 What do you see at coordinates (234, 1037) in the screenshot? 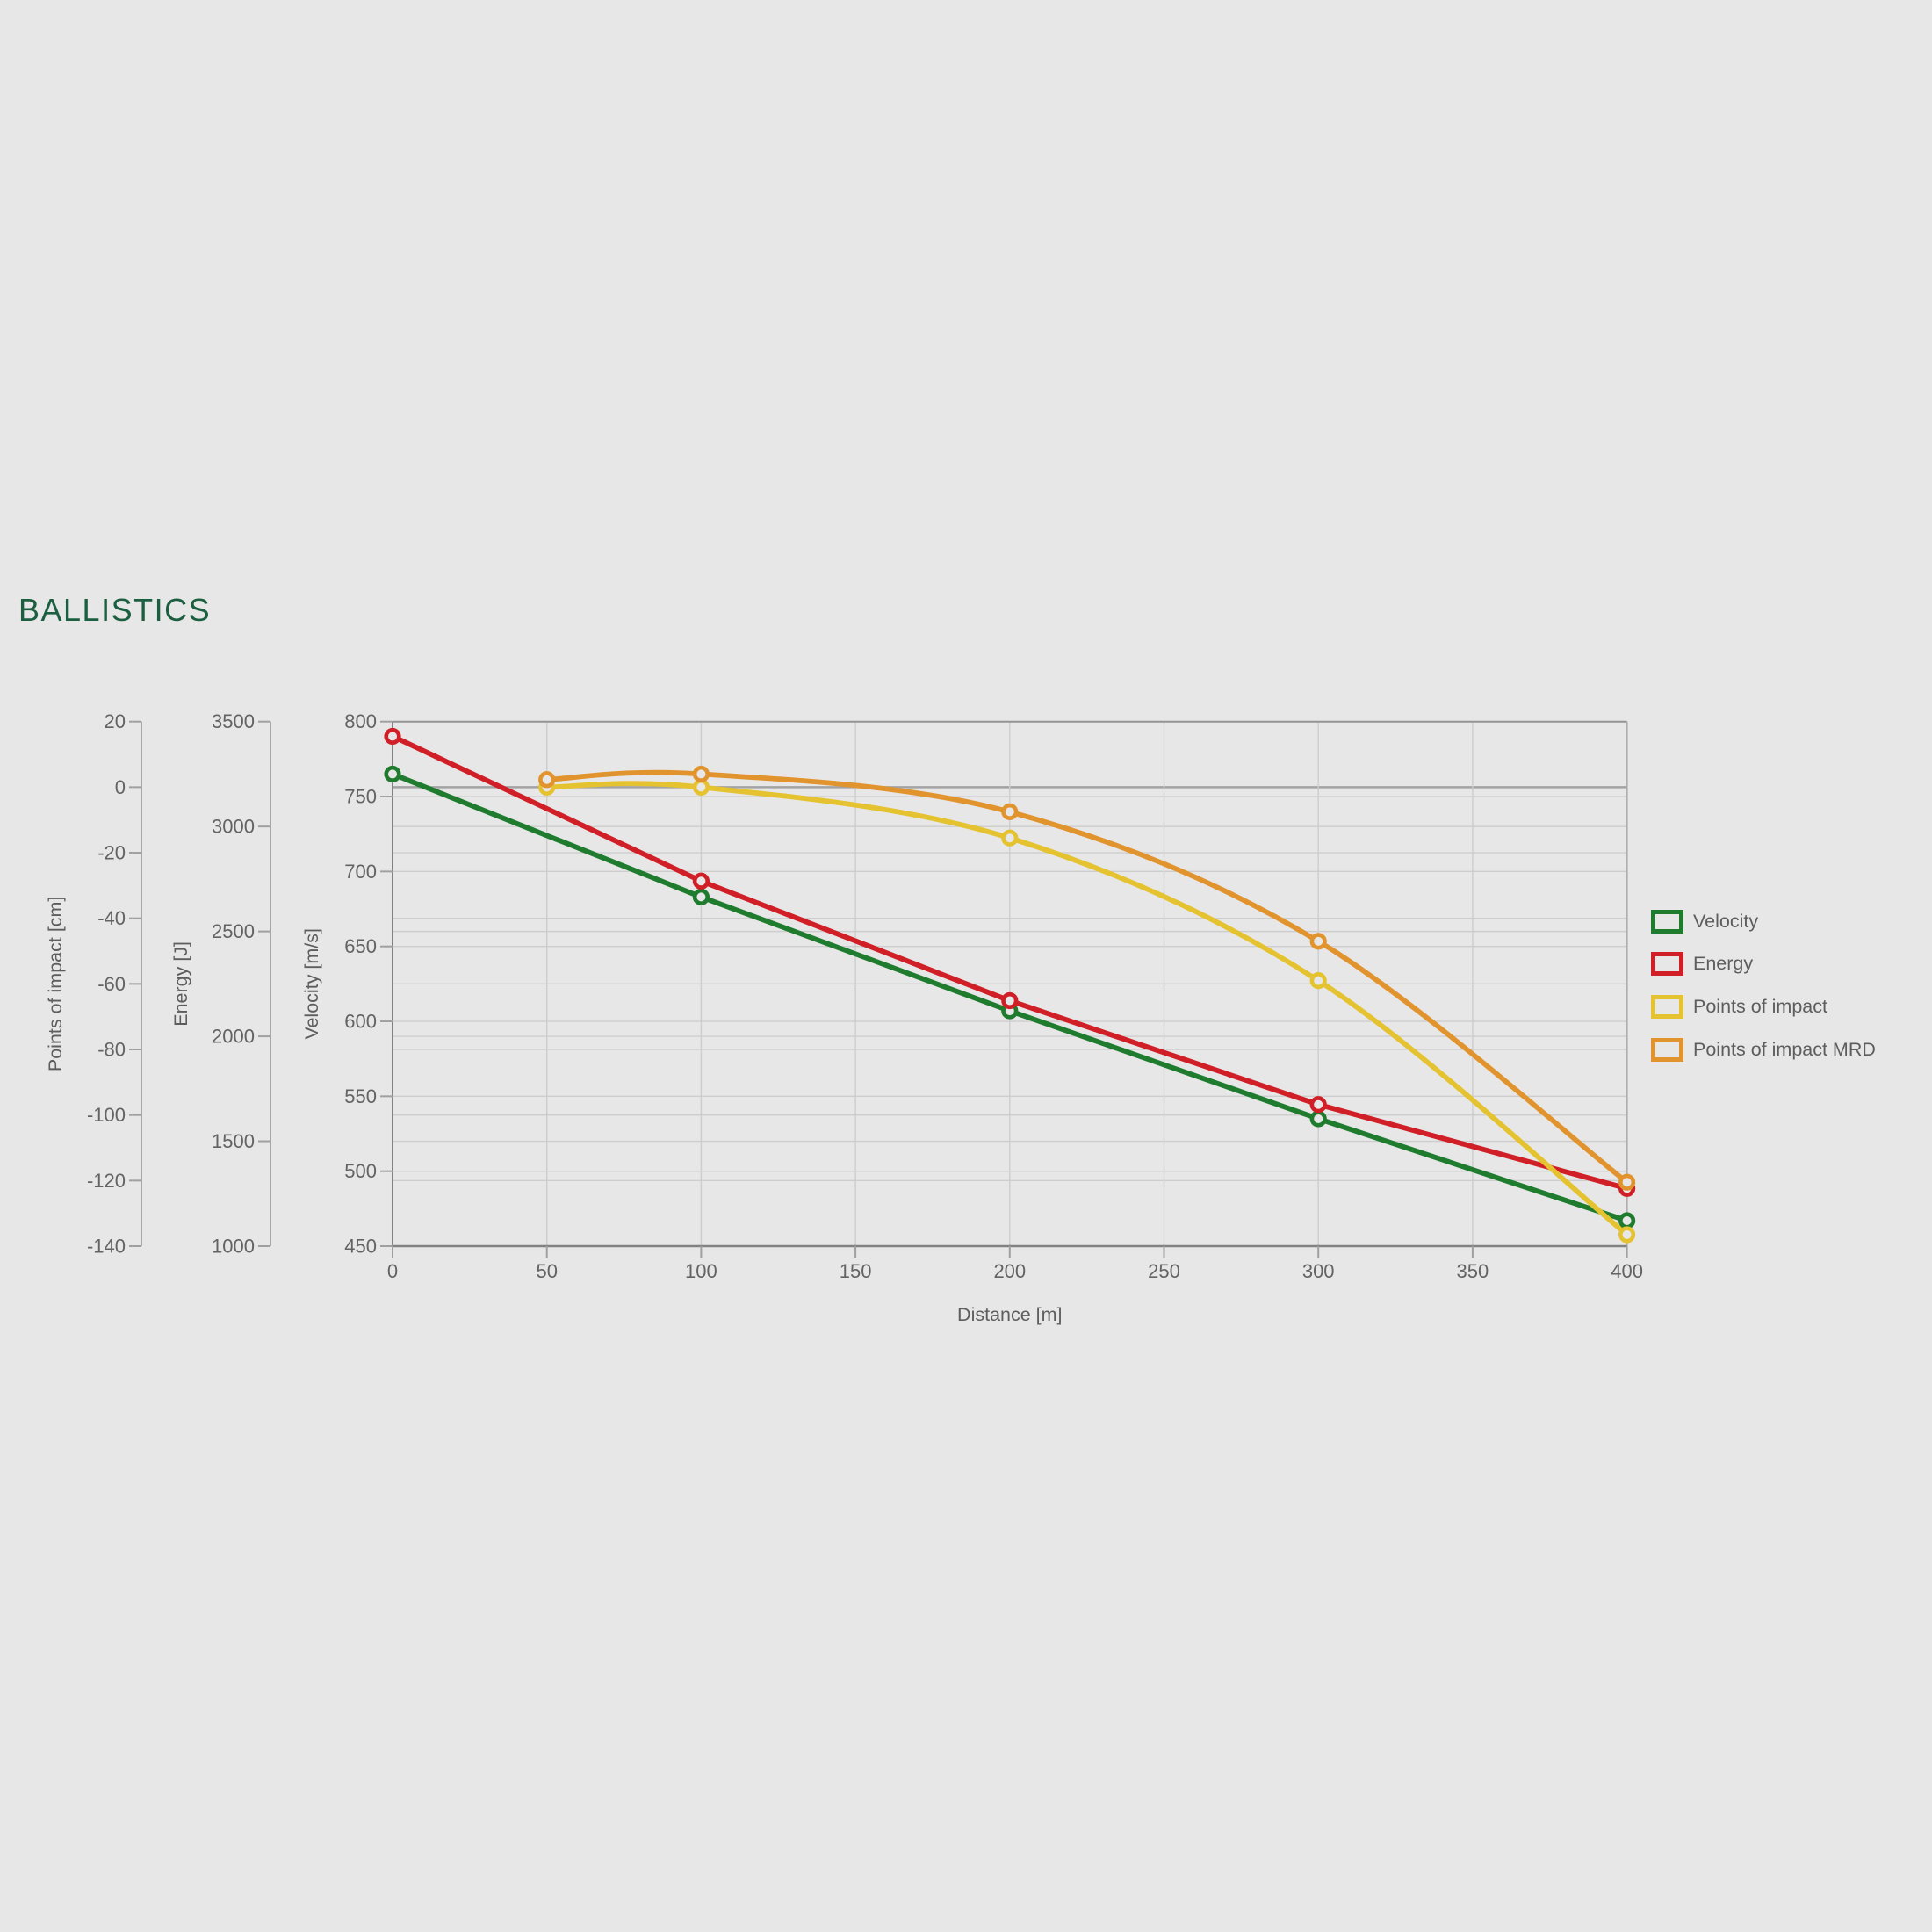
I see `tick-label: 2000` at bounding box center [234, 1037].